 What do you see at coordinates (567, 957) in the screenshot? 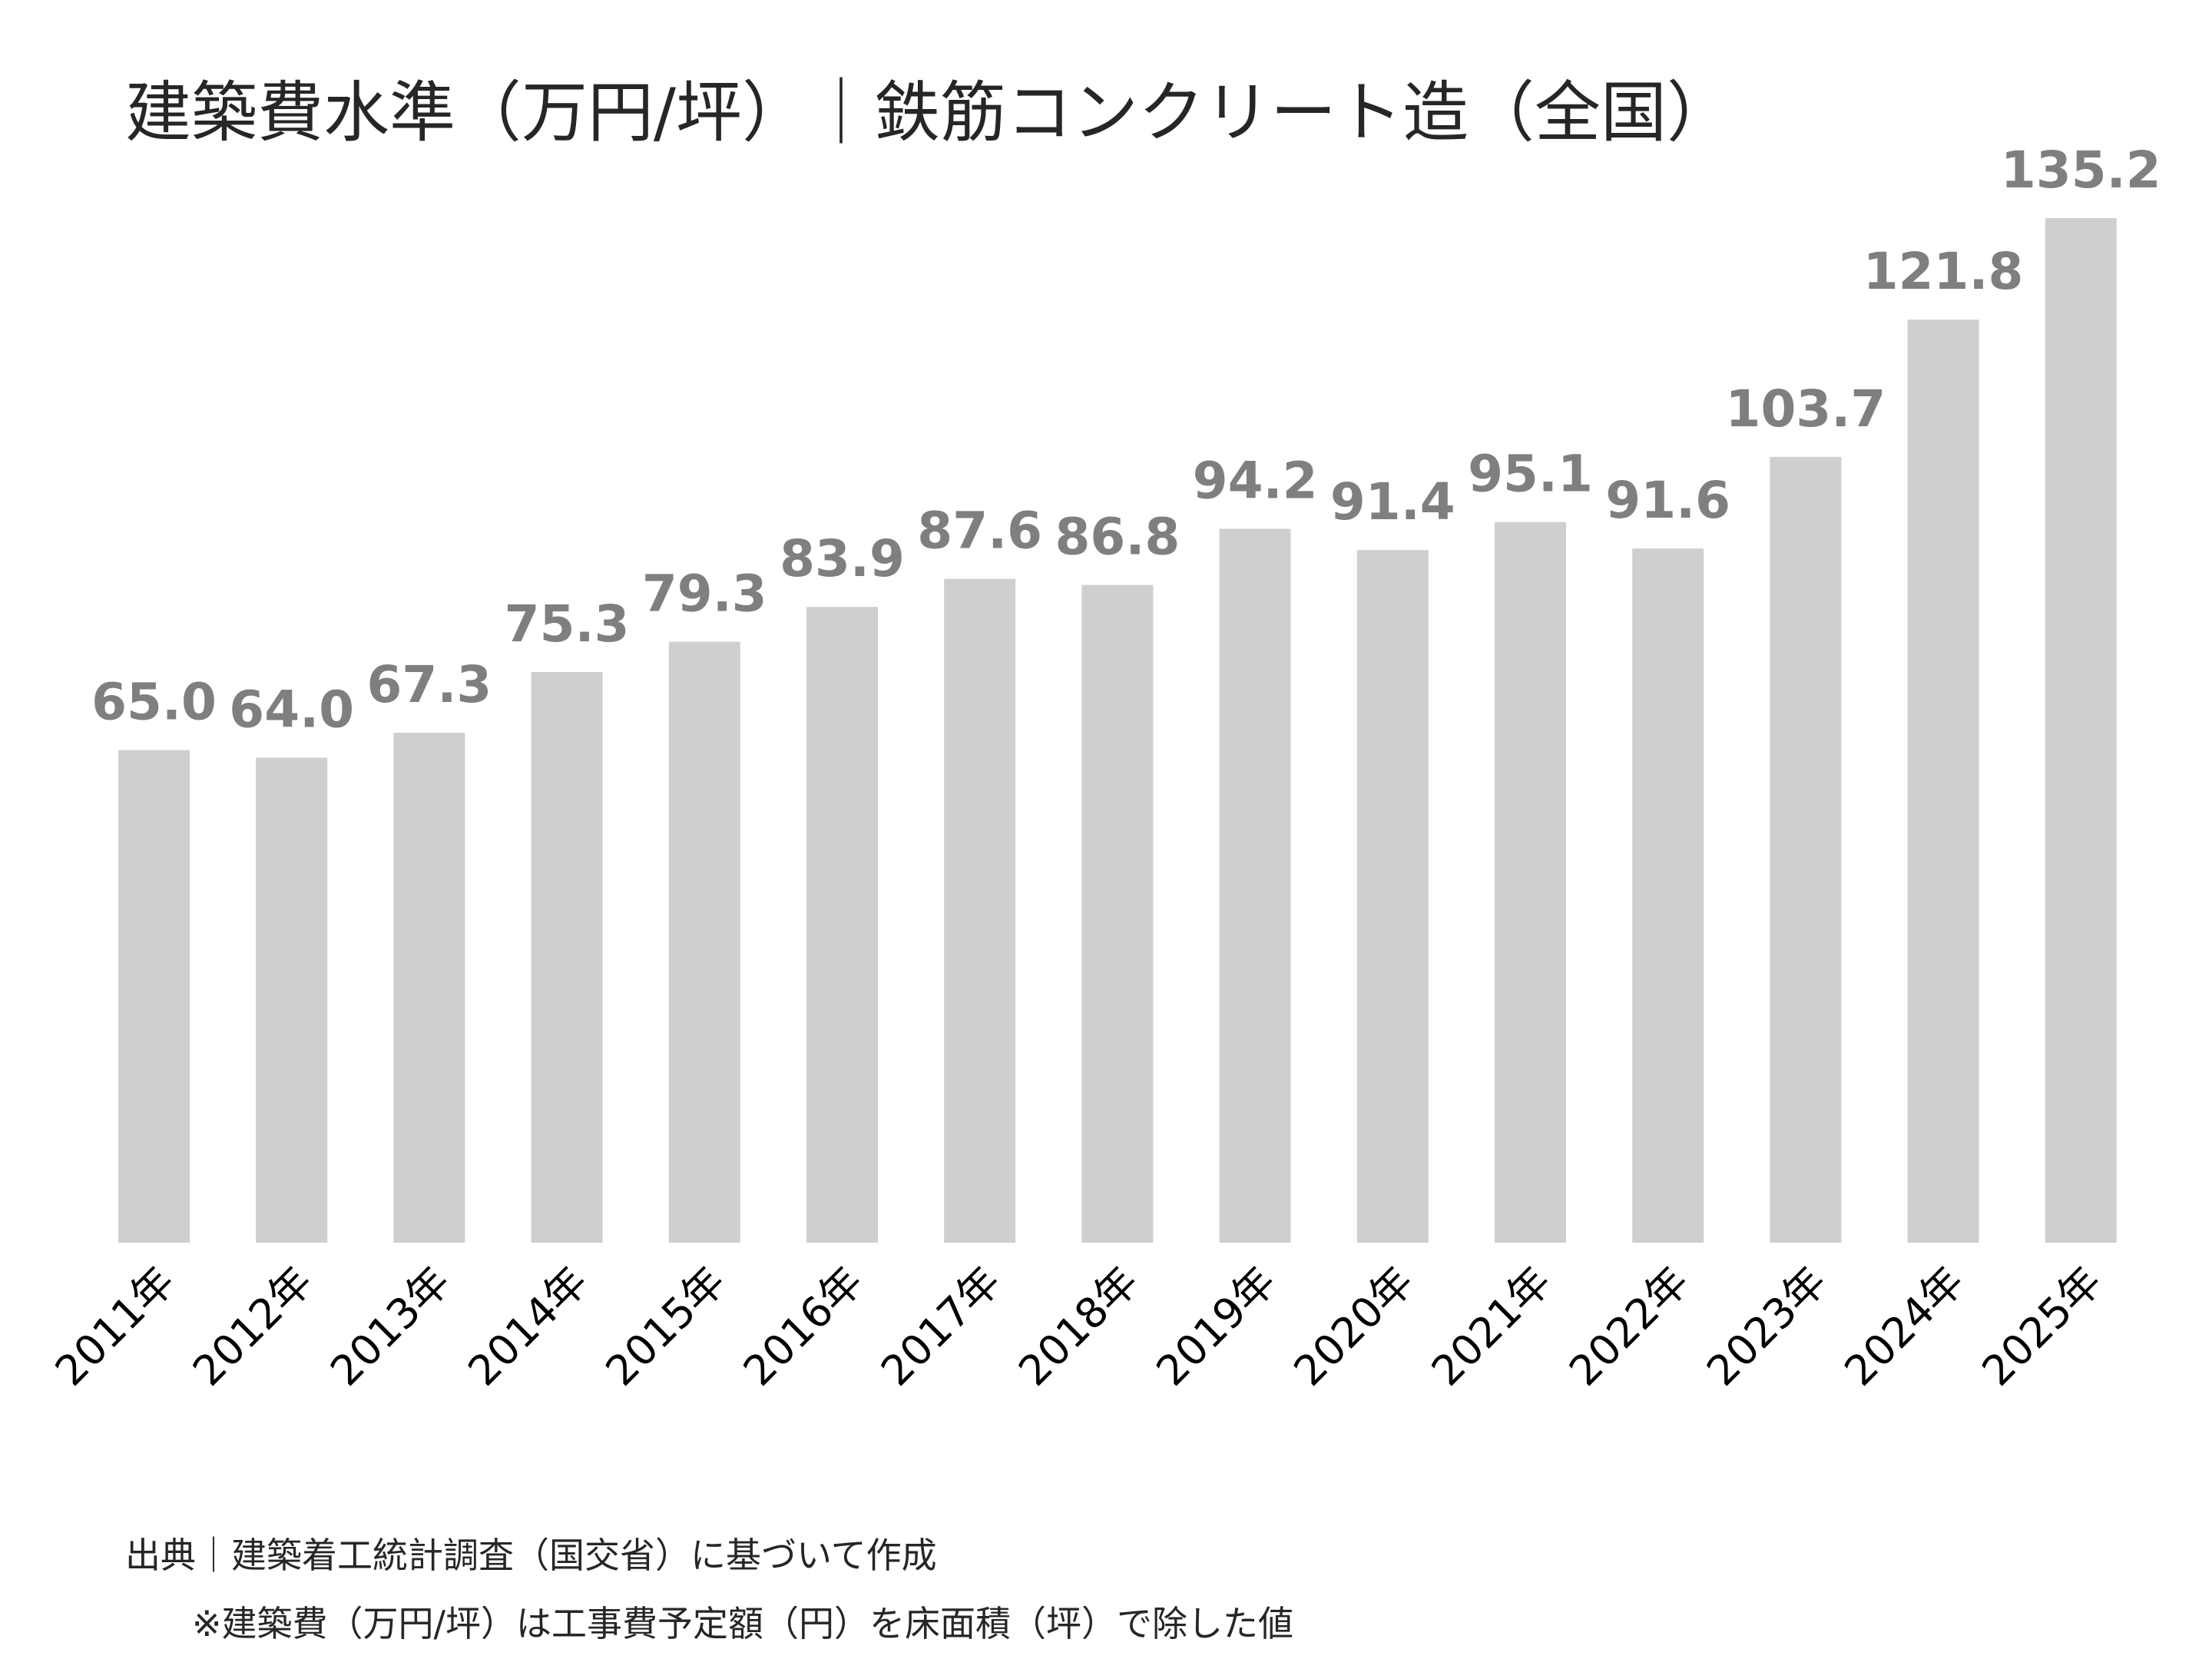
I see `bar-2014年` at bounding box center [567, 957].